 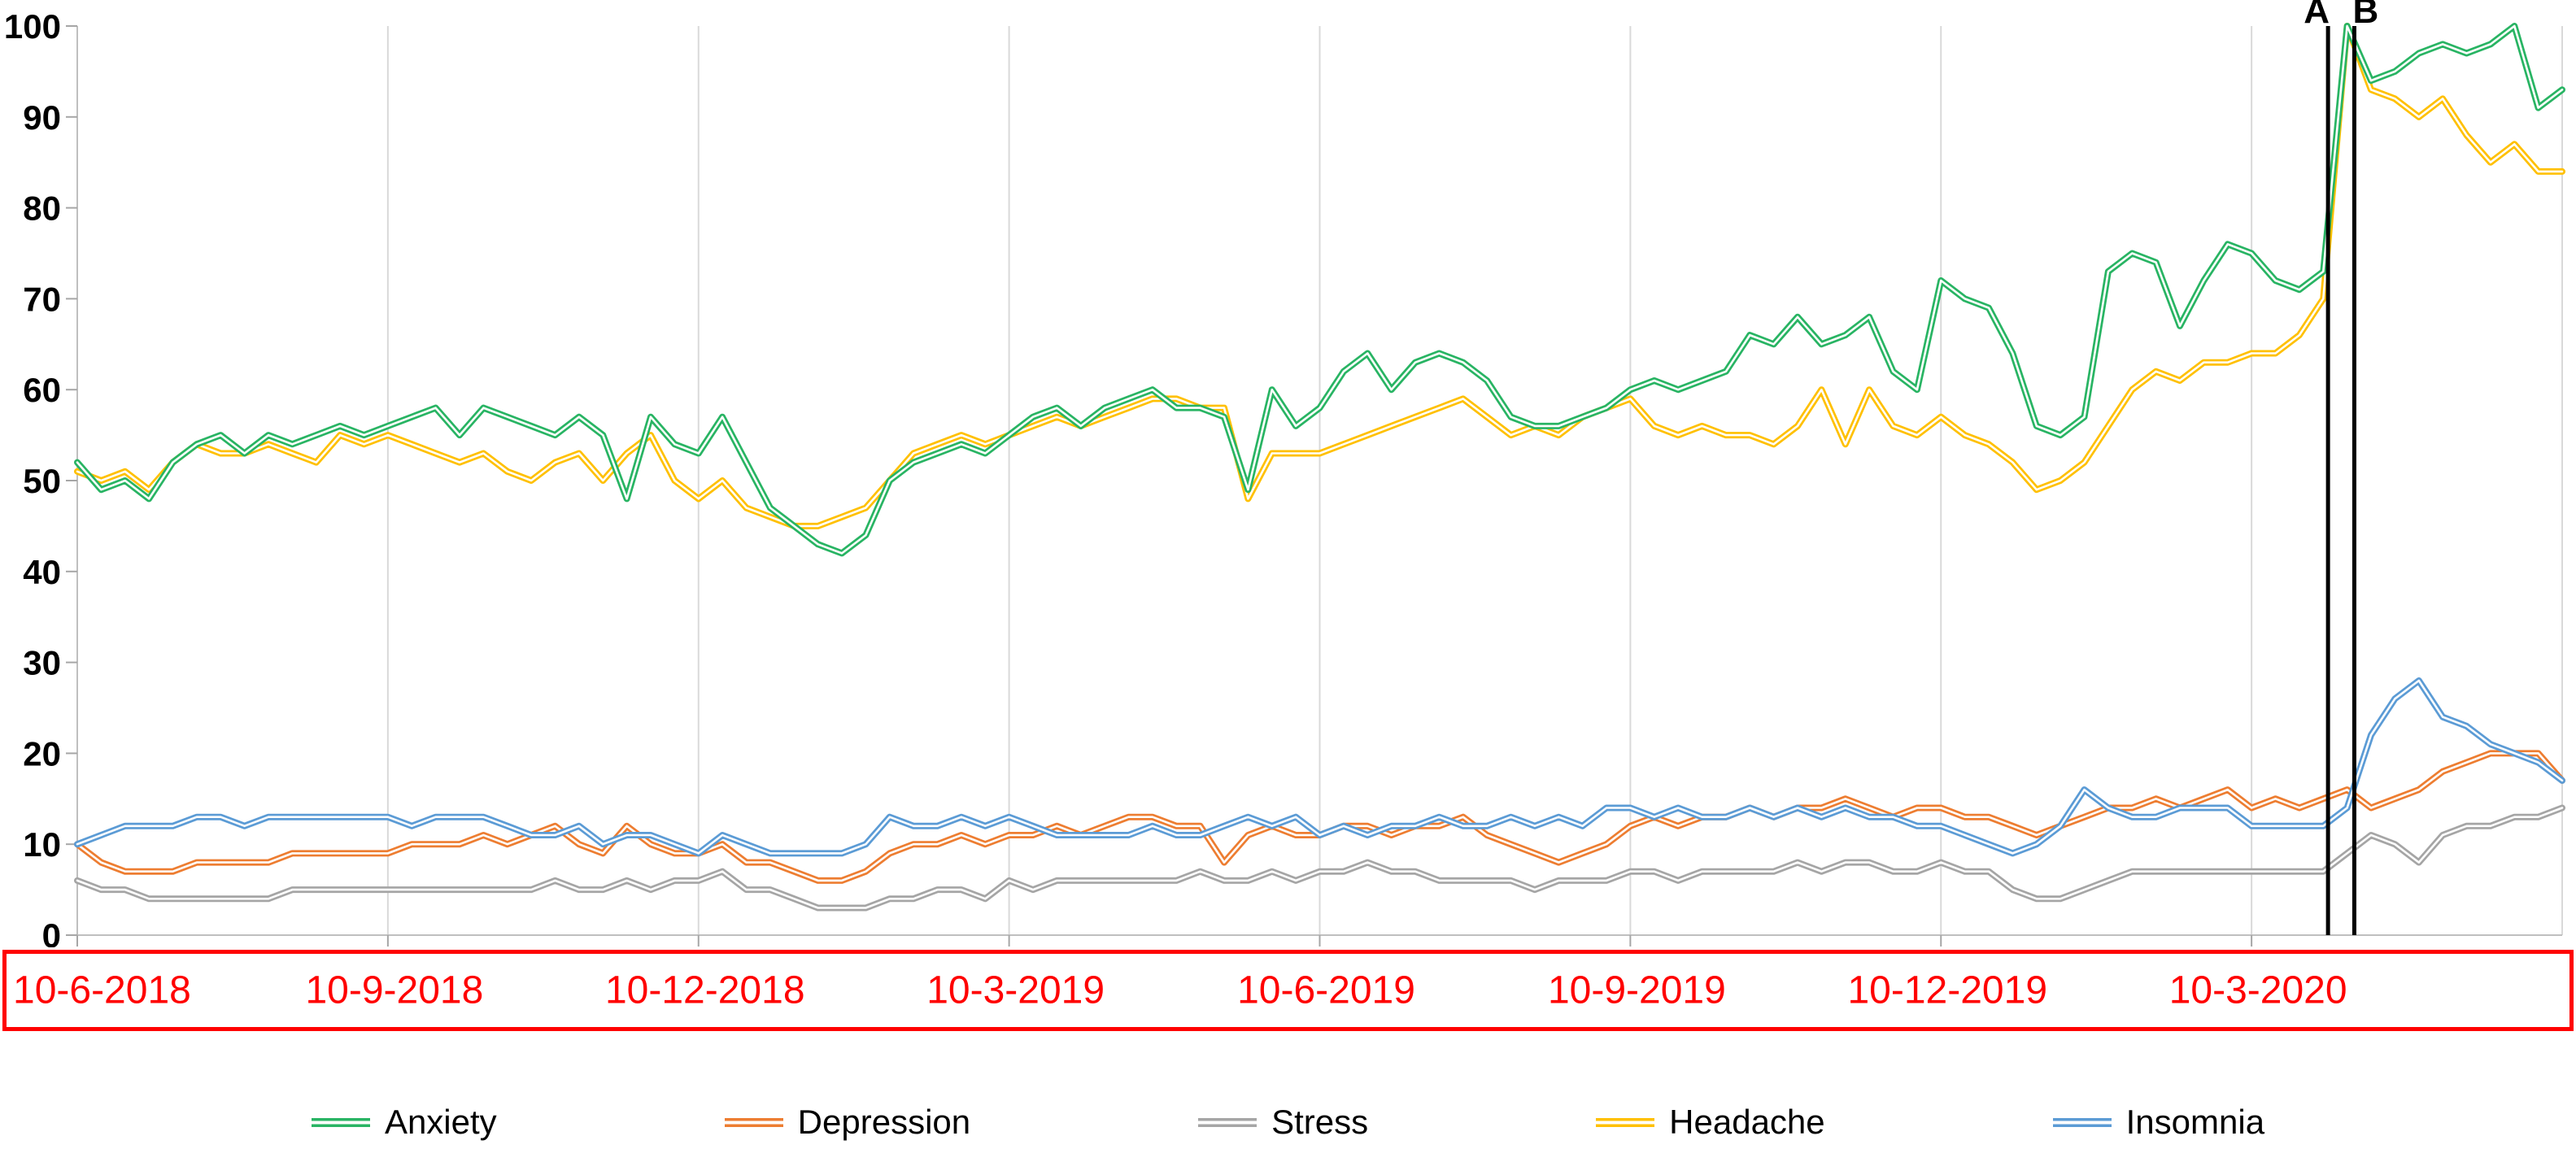 I want to click on y-tick-label: 20, so click(x=42, y=753).